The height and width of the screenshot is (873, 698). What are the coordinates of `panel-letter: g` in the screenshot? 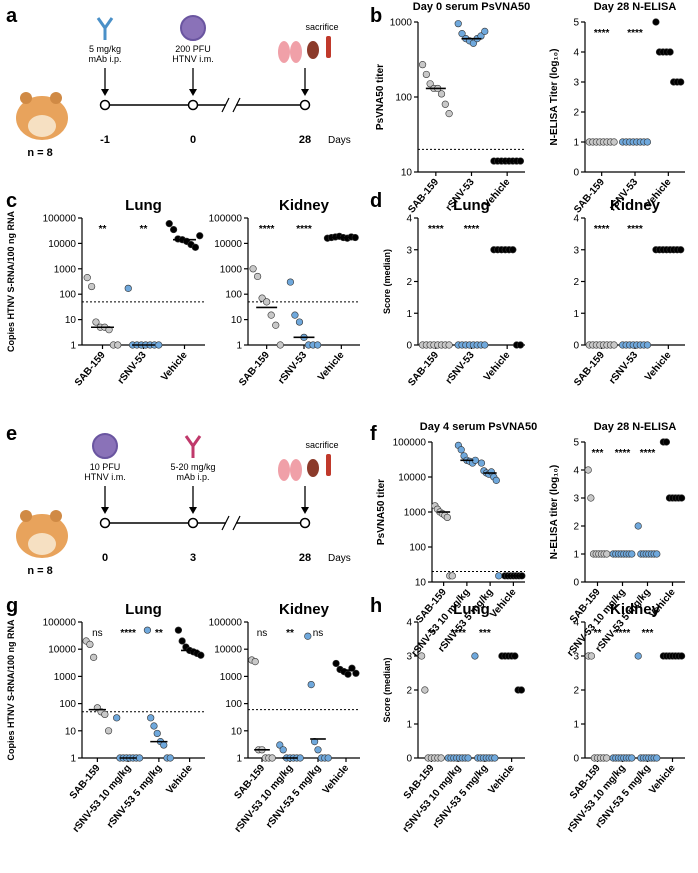 It's located at (12, 606).